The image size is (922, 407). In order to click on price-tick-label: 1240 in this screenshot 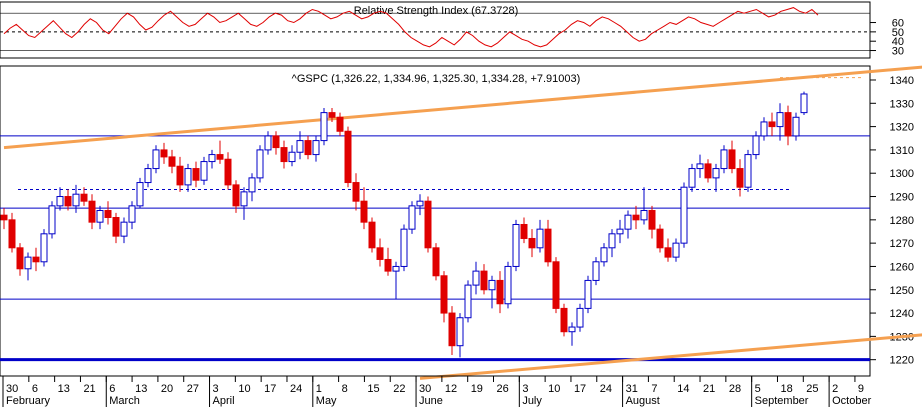, I will do `click(902, 314)`.